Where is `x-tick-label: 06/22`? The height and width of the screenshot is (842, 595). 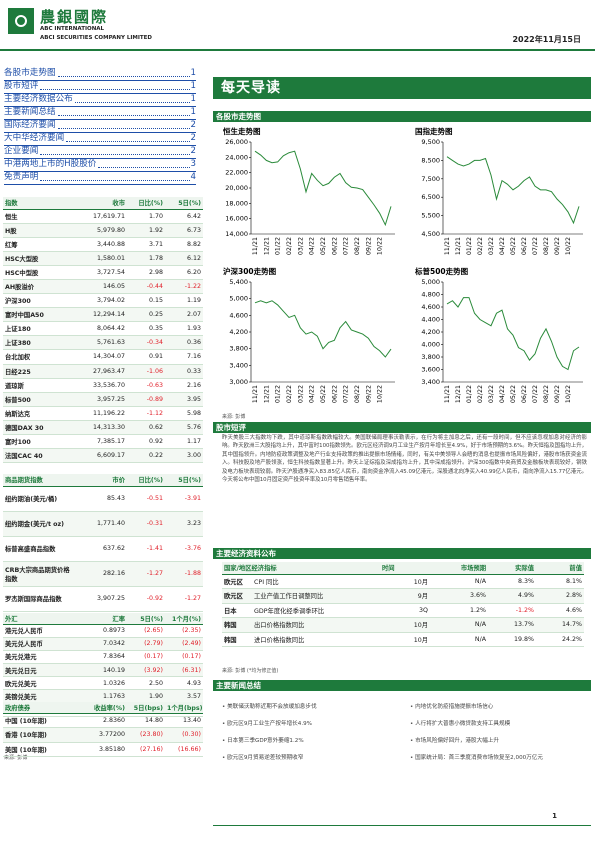
x-tick-label: 06/22 is located at coordinates (524, 246).